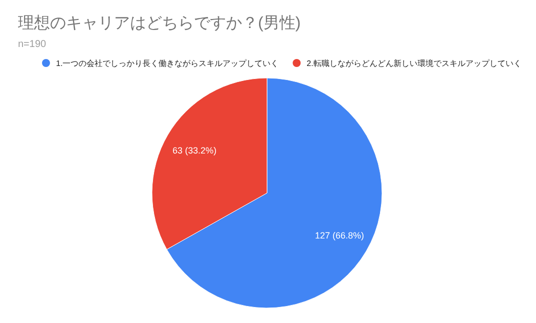  I want to click on legend-label: 2.転職しながらどんどん新しい環境でスキルアップしていく, so click(414, 63).